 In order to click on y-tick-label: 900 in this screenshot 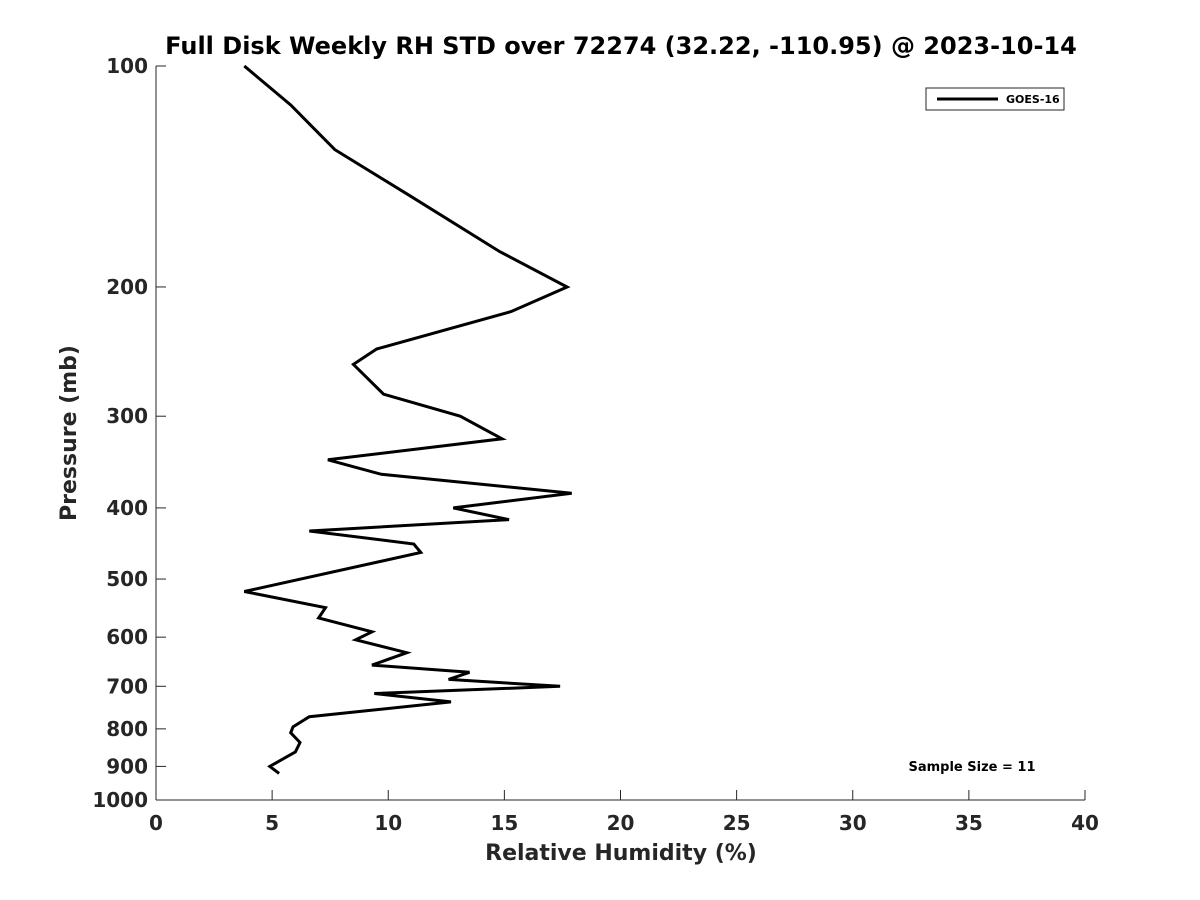, I will do `click(127, 766)`.